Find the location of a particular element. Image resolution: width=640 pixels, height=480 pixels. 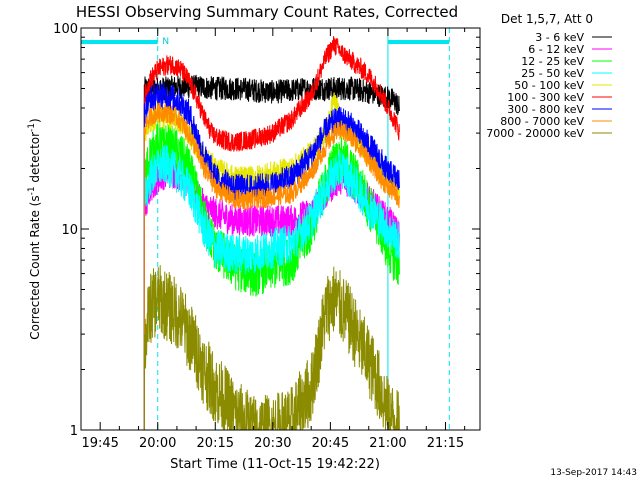

x-tick-label: 21:15 is located at coordinates (445, 443).